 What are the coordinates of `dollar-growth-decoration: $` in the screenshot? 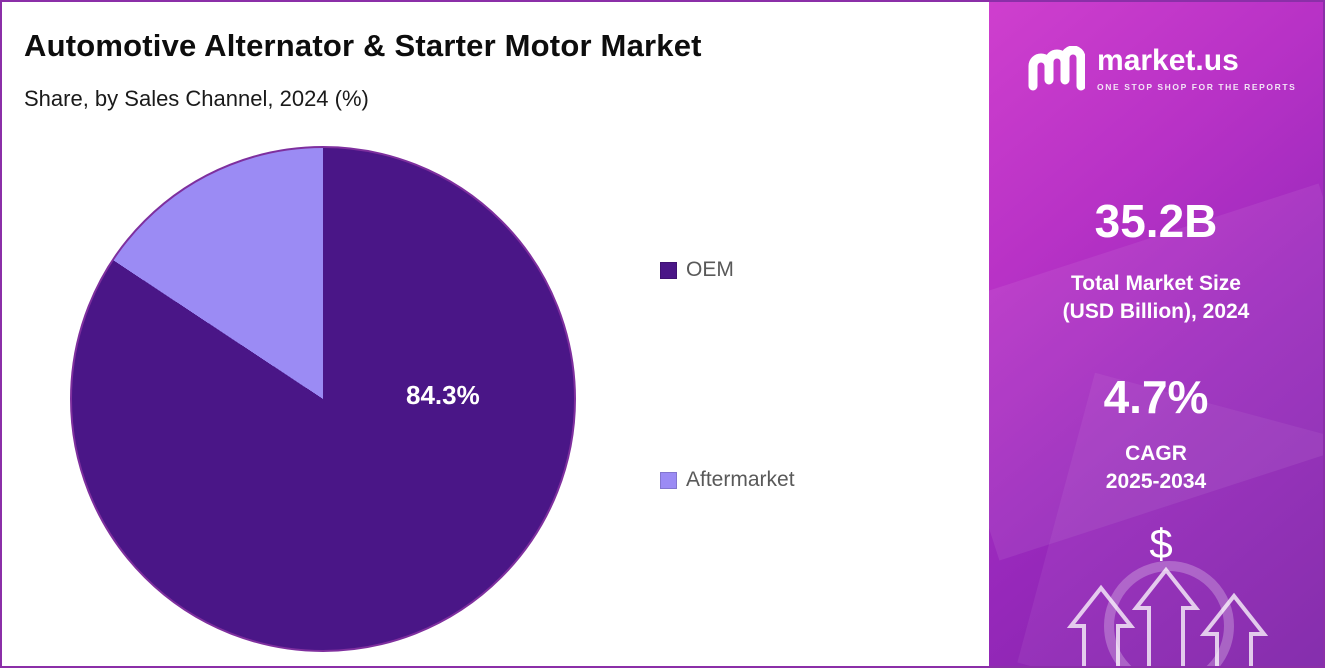 It's located at (1156, 591).